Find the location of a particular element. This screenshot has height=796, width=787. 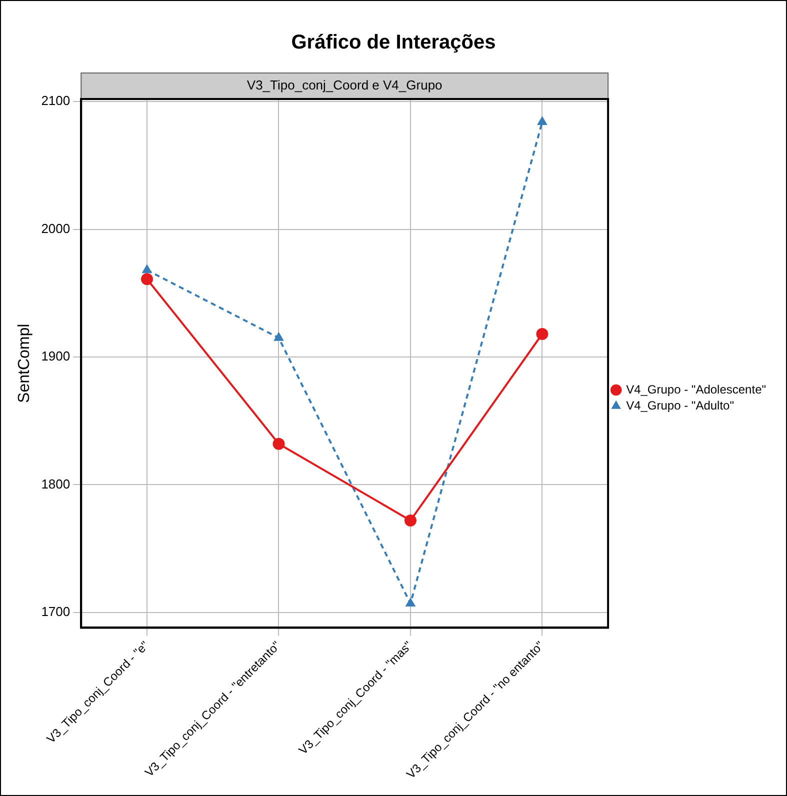

chart-subtitle: V3_Tipo_conj_Coord e V4_Grupo is located at coordinates (344, 85).